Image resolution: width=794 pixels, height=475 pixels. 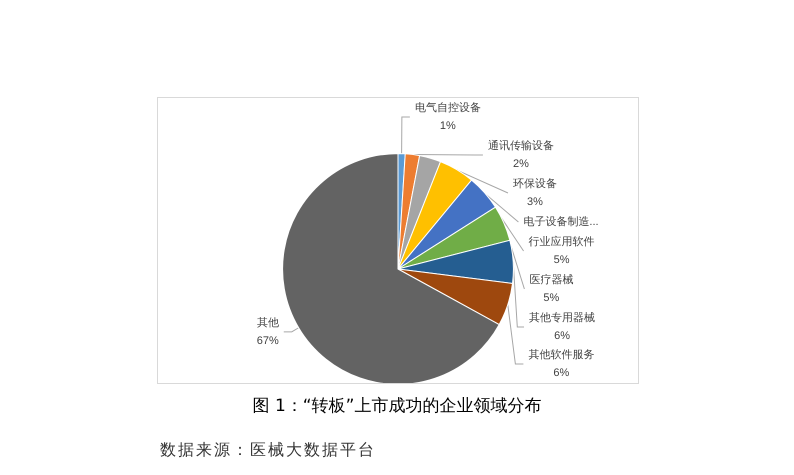 I want to click on slice-label: 环保设备, so click(x=534, y=184).